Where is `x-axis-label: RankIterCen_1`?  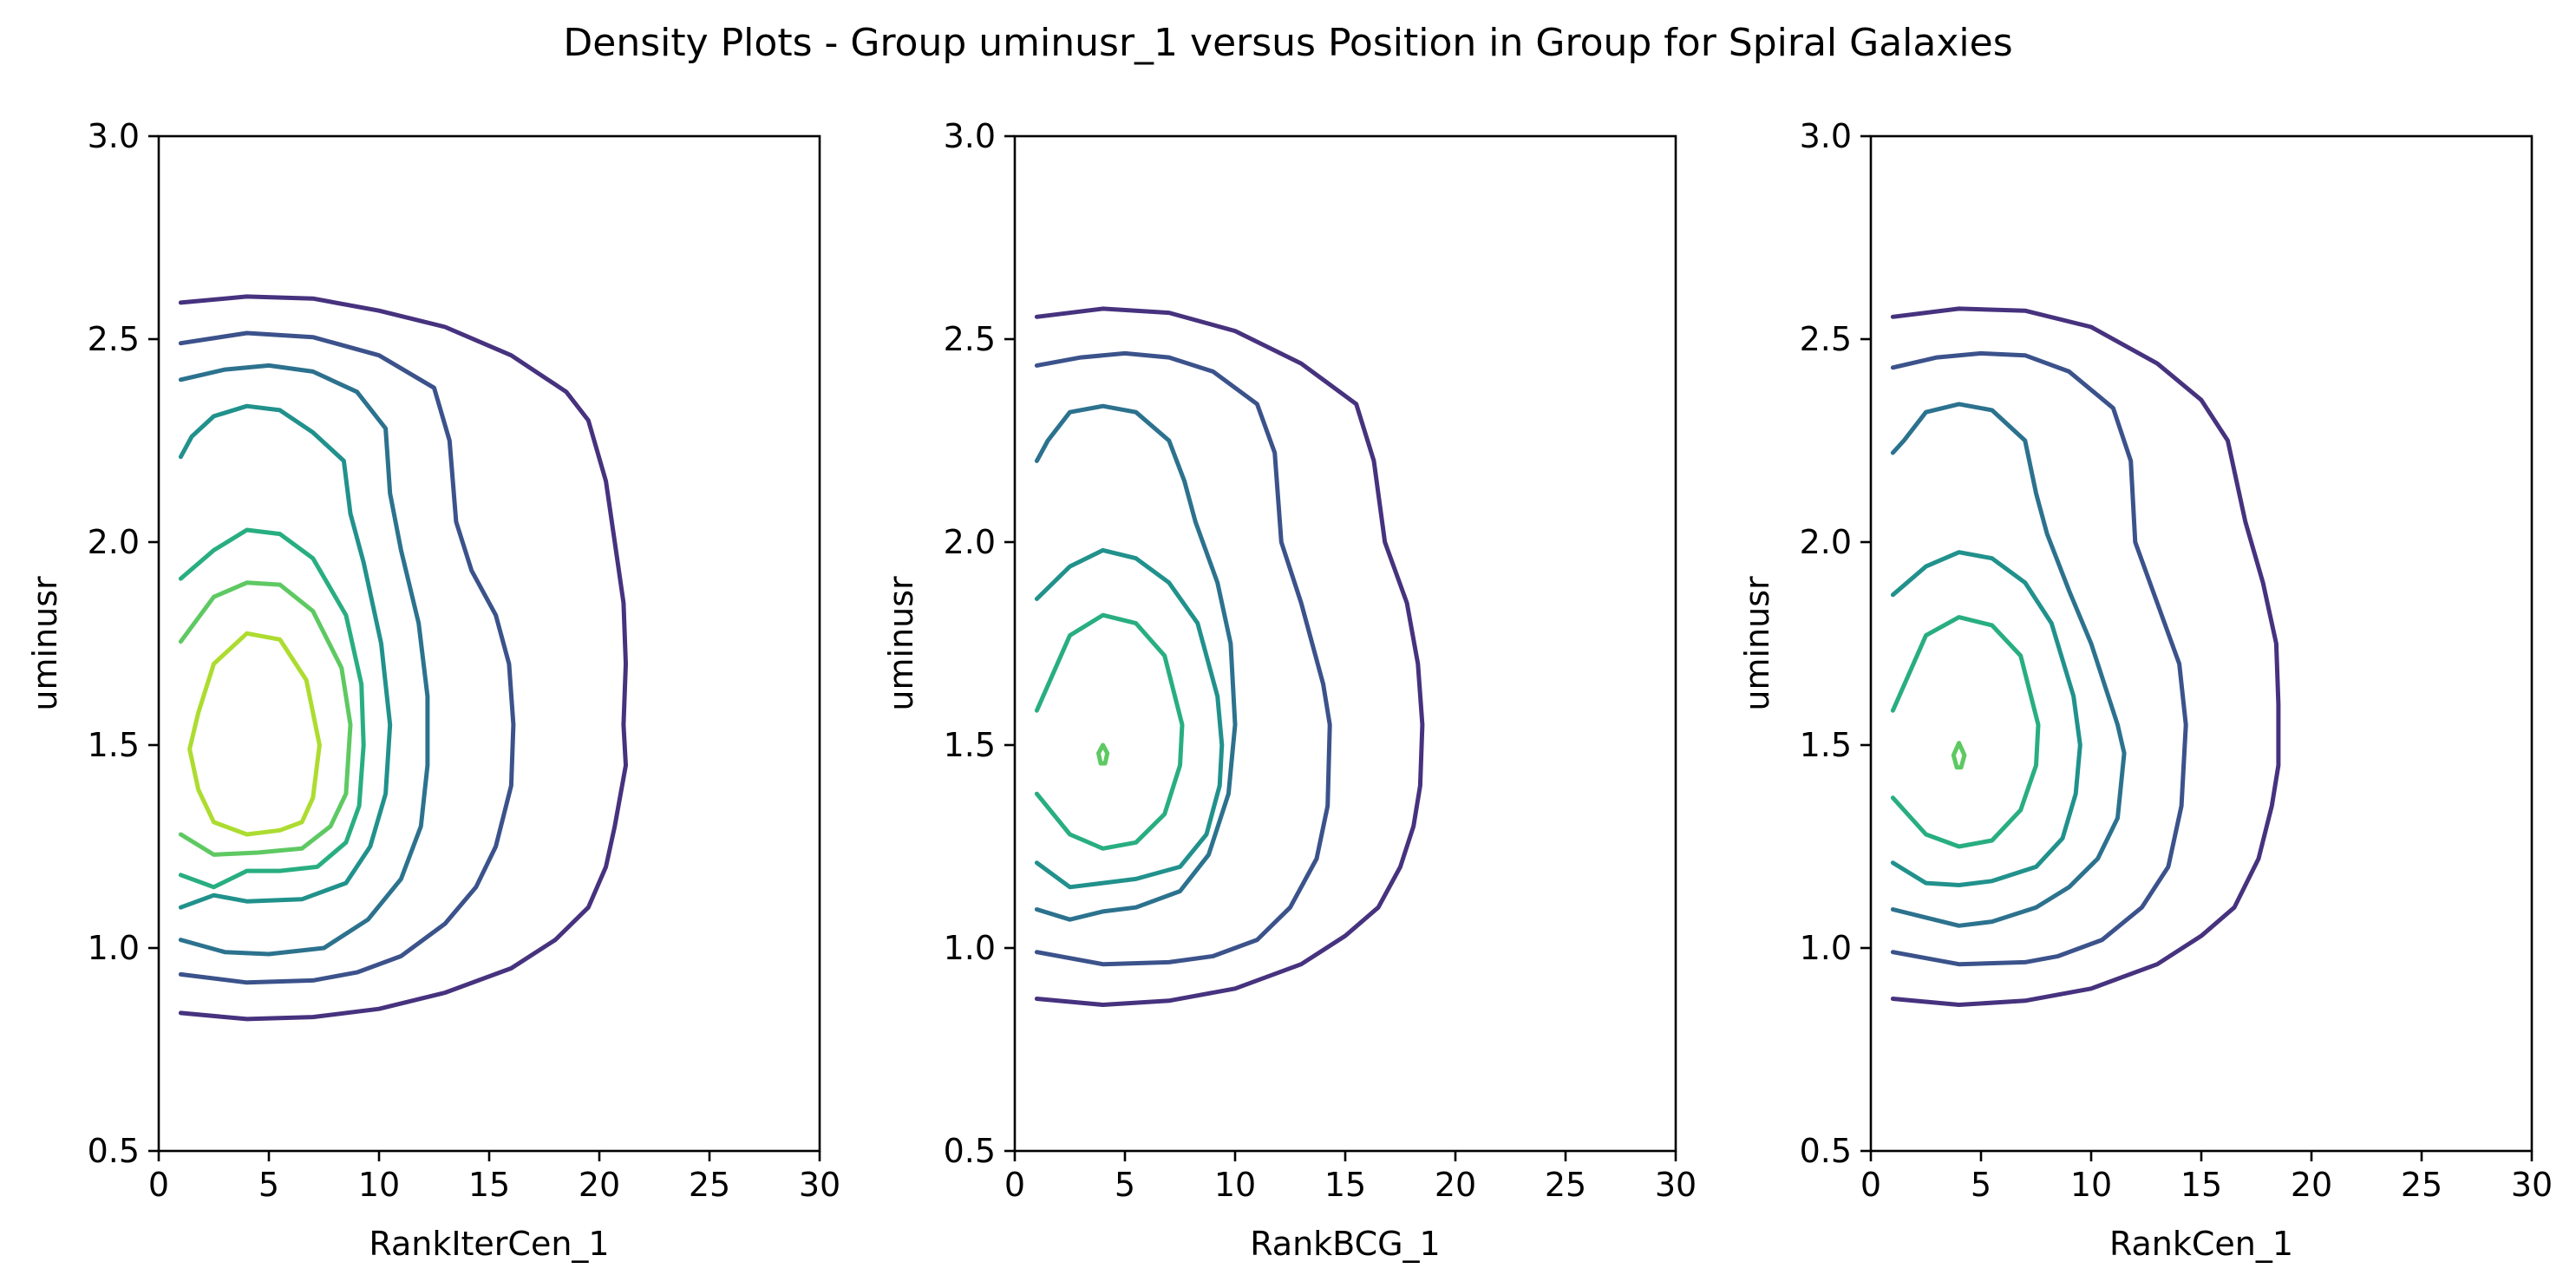
x-axis-label: RankIterCen_1 is located at coordinates (489, 1244).